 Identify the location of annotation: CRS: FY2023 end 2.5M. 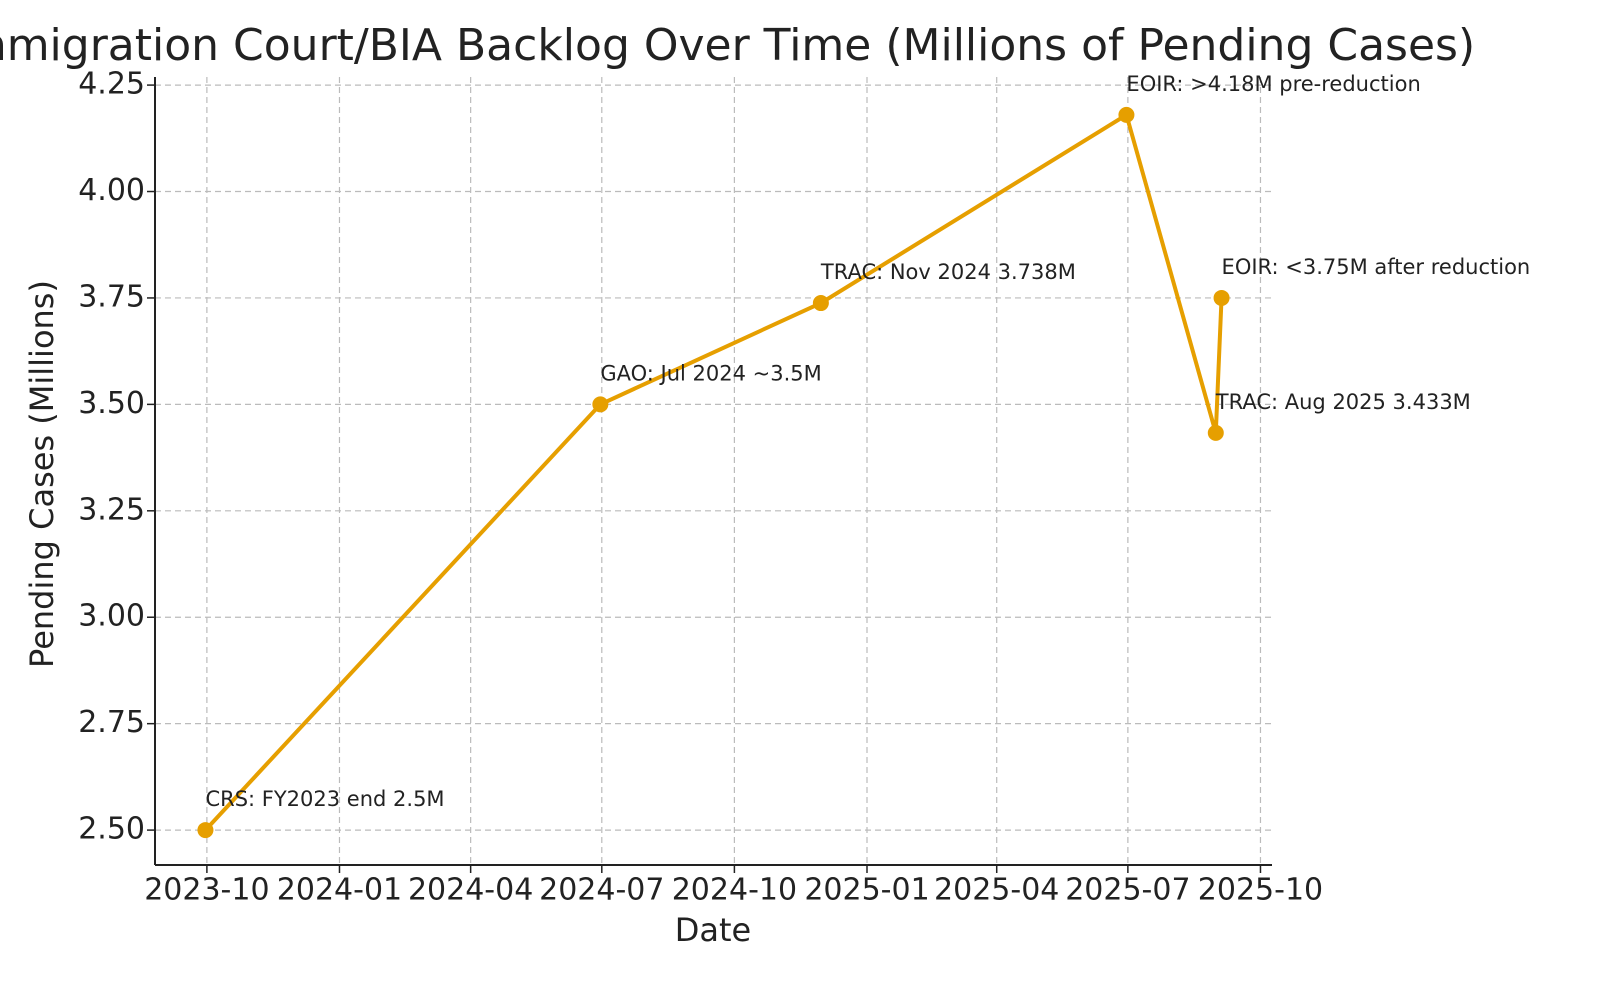
(324, 799).